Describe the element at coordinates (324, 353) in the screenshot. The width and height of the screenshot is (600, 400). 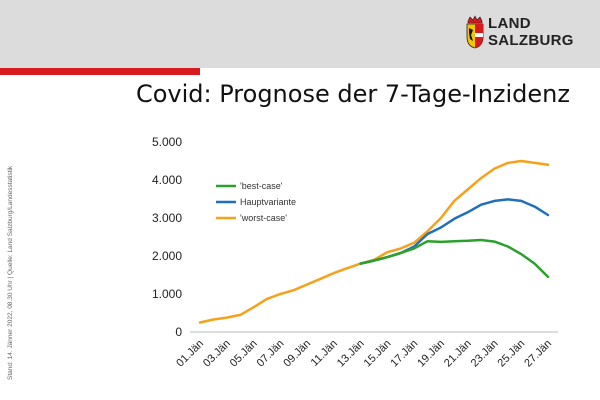
I see `x-tick-label: 11.Jän` at that location.